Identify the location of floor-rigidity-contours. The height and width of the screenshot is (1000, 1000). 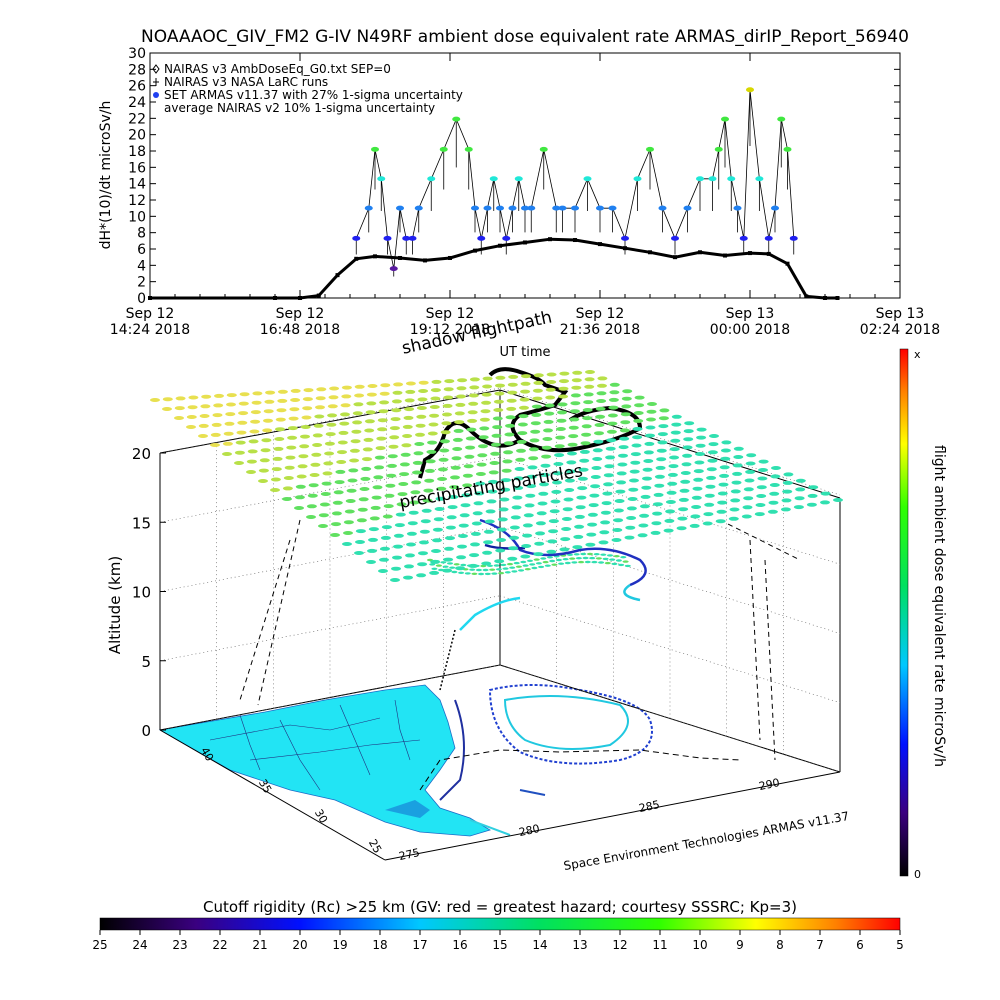
(546, 760).